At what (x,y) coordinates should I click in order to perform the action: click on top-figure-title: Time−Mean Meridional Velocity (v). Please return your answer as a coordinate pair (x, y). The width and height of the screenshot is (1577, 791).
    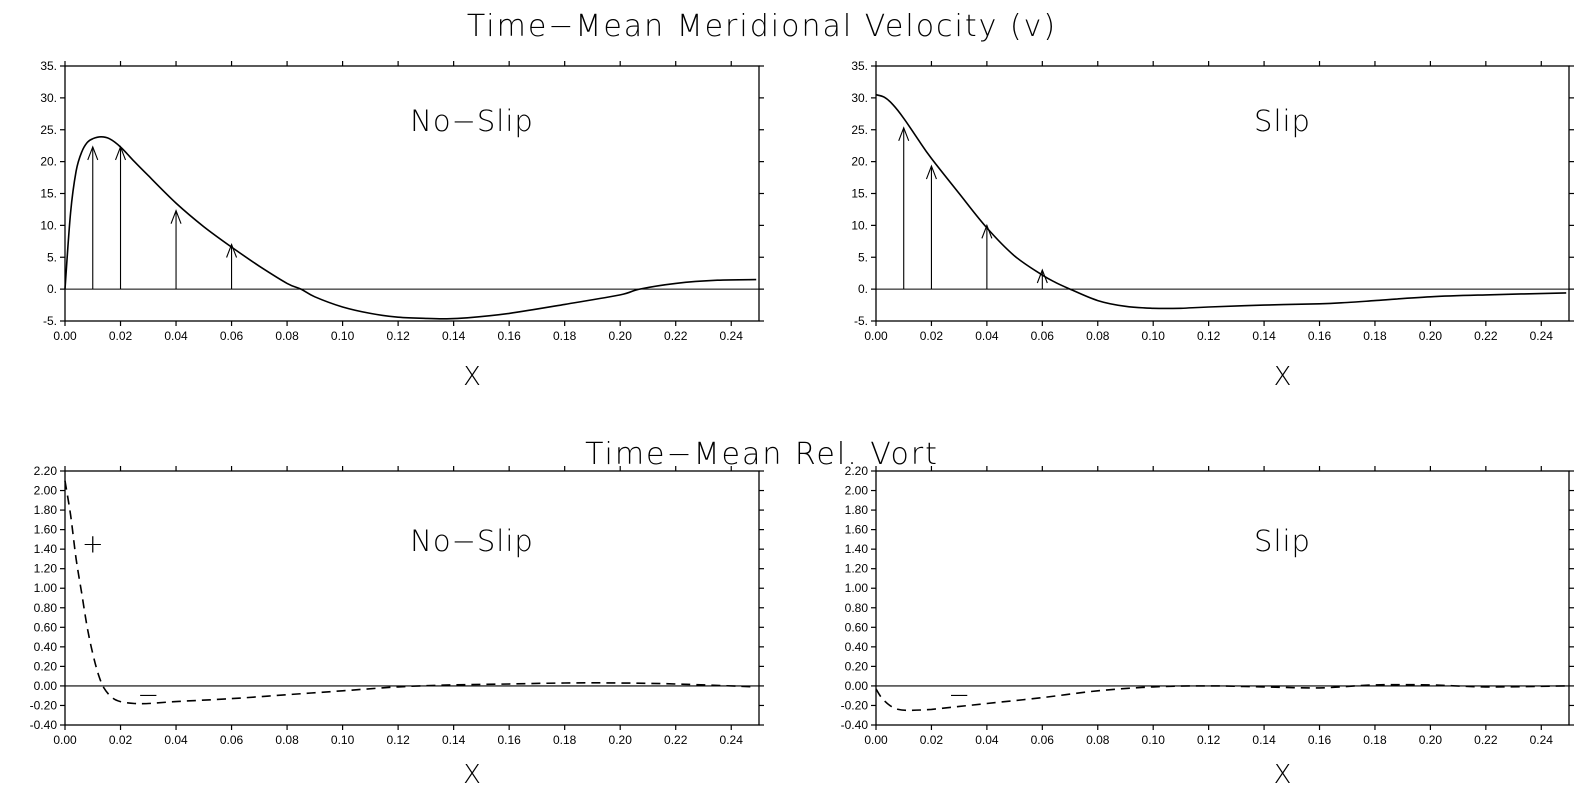
    Looking at the image, I should click on (762, 26).